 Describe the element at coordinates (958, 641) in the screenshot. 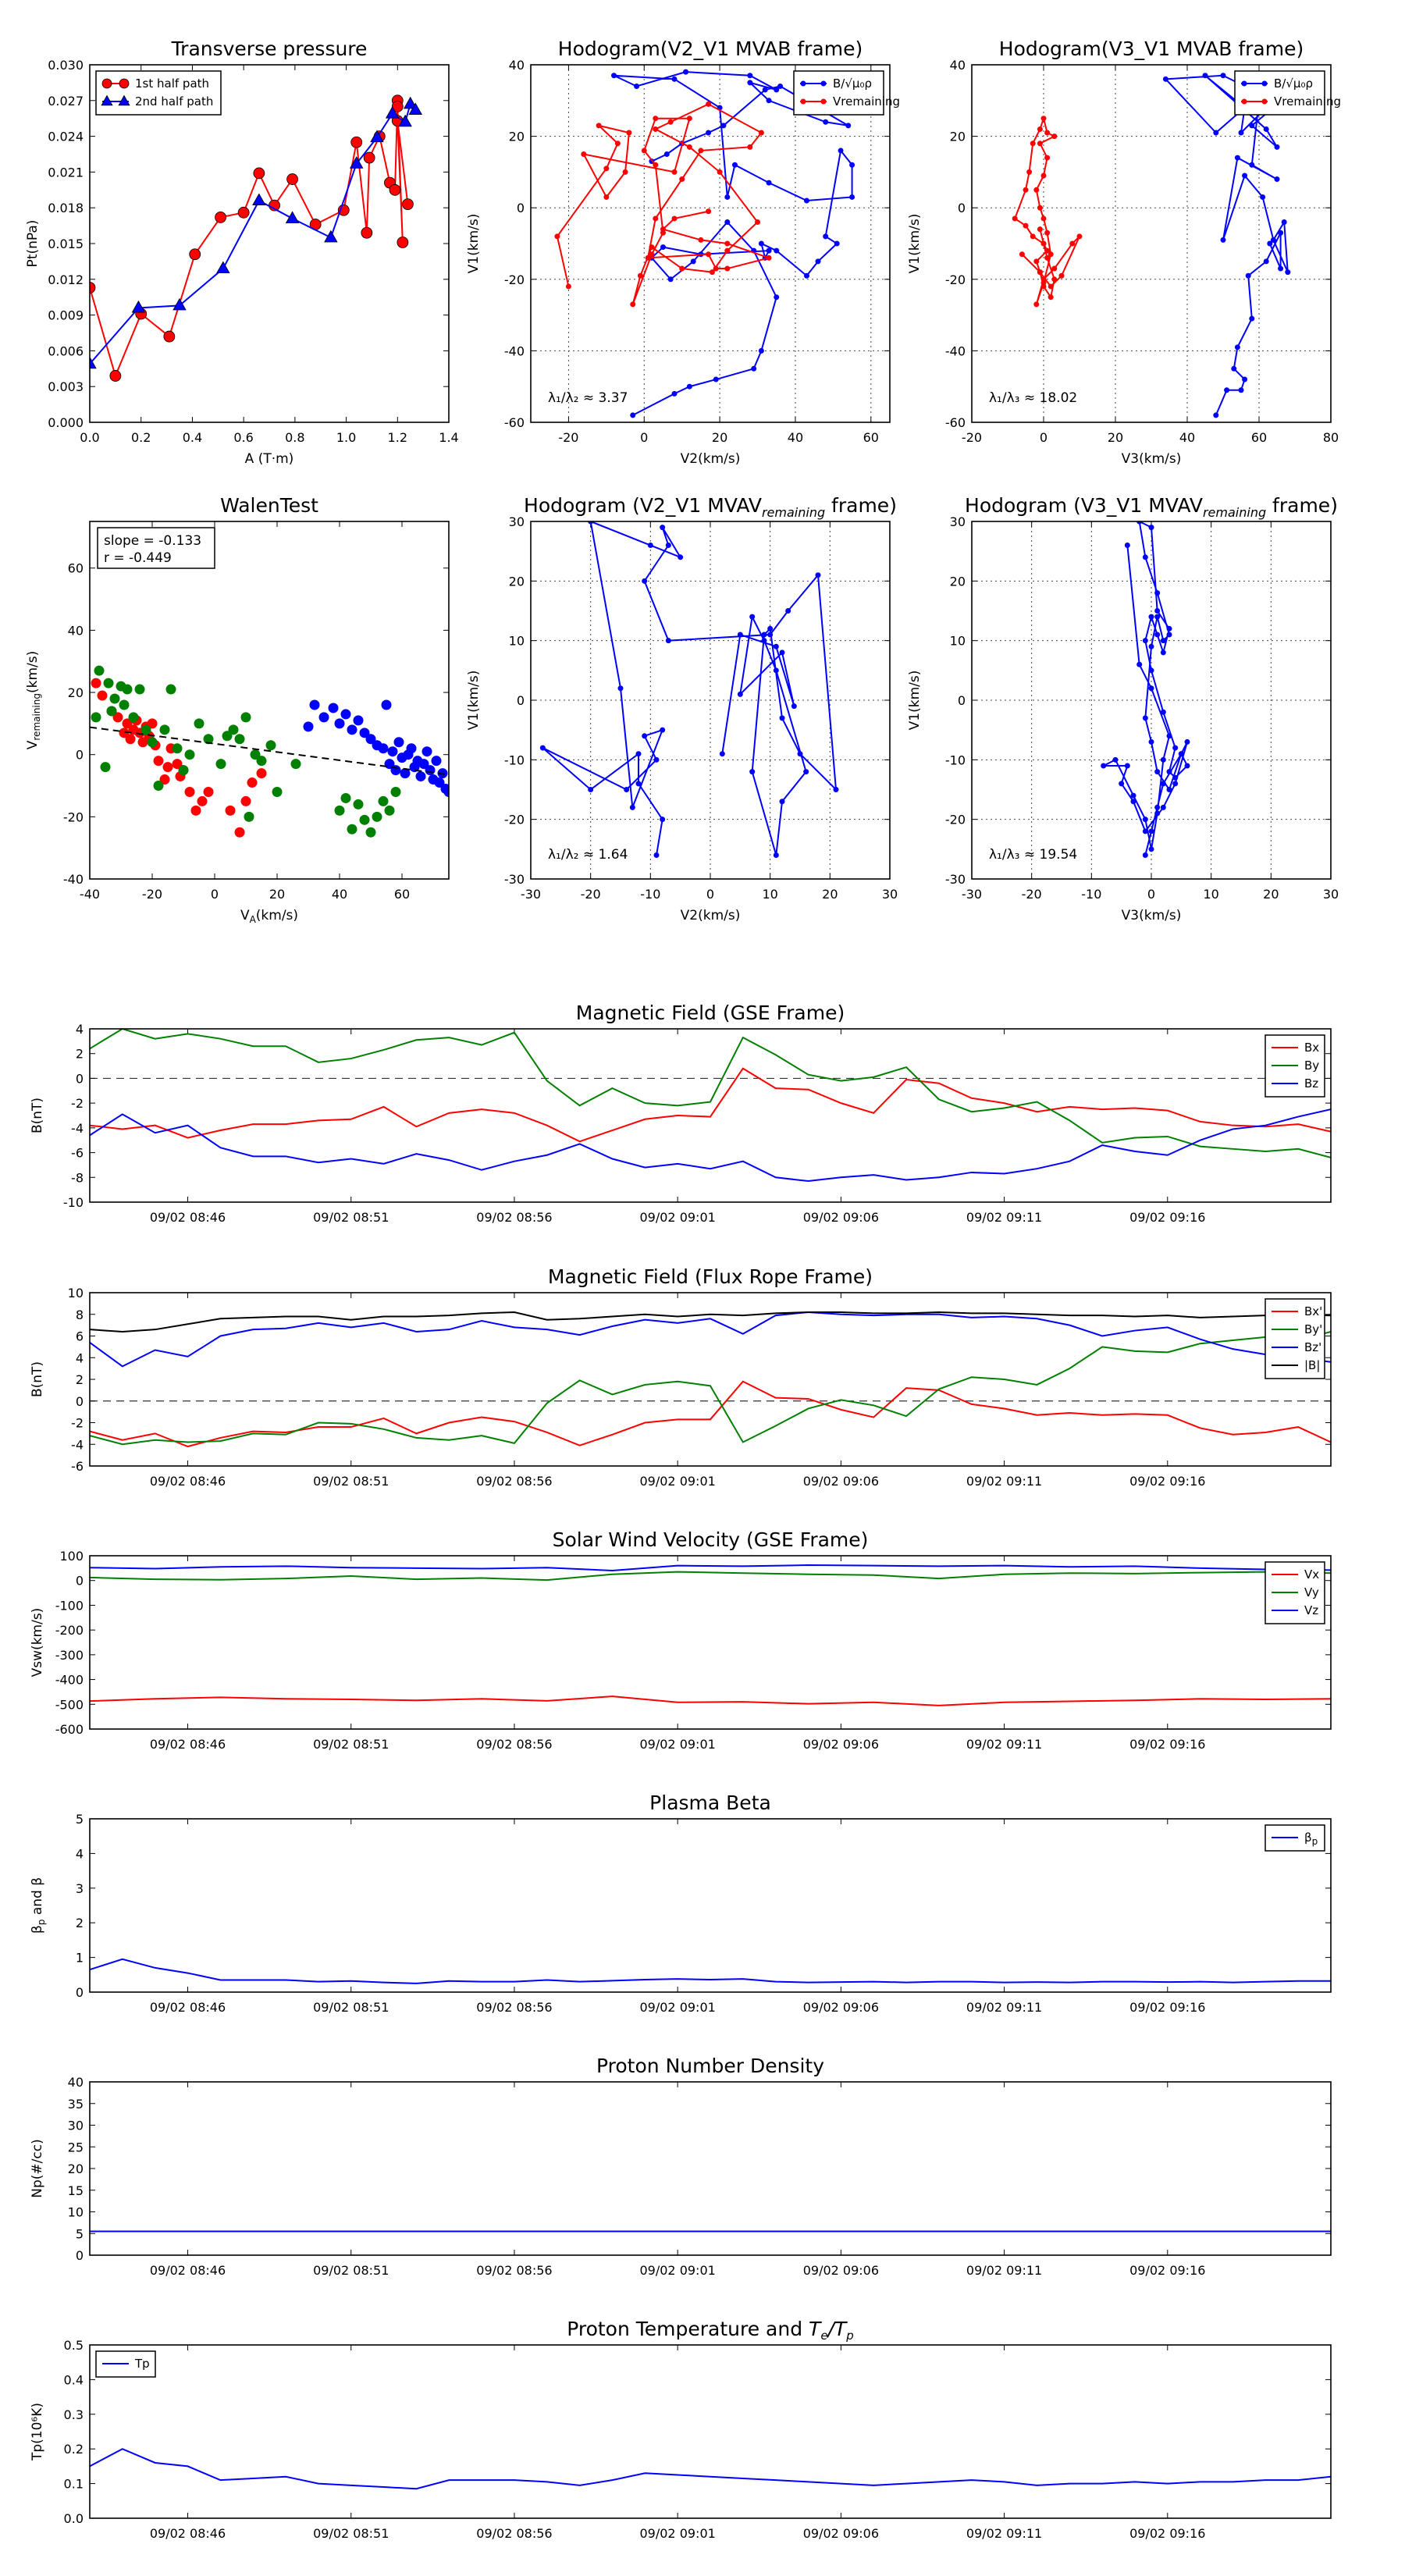

I see `y-tick-label: 10` at that location.